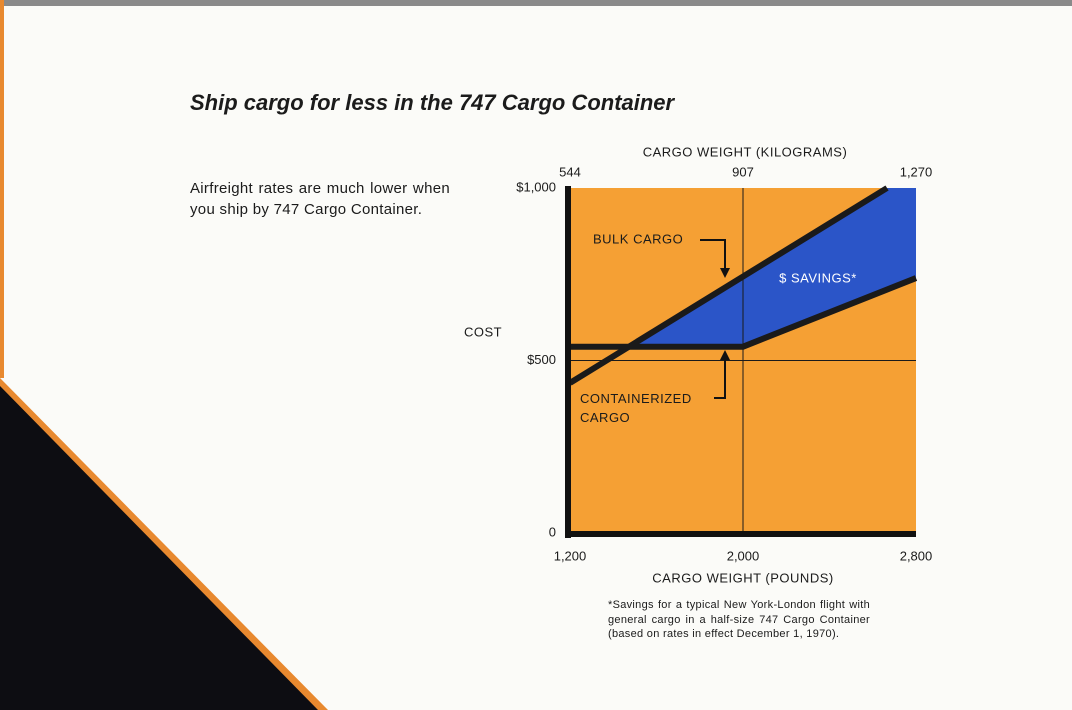  What do you see at coordinates (159, 548) in the screenshot?
I see `page-corner` at bounding box center [159, 548].